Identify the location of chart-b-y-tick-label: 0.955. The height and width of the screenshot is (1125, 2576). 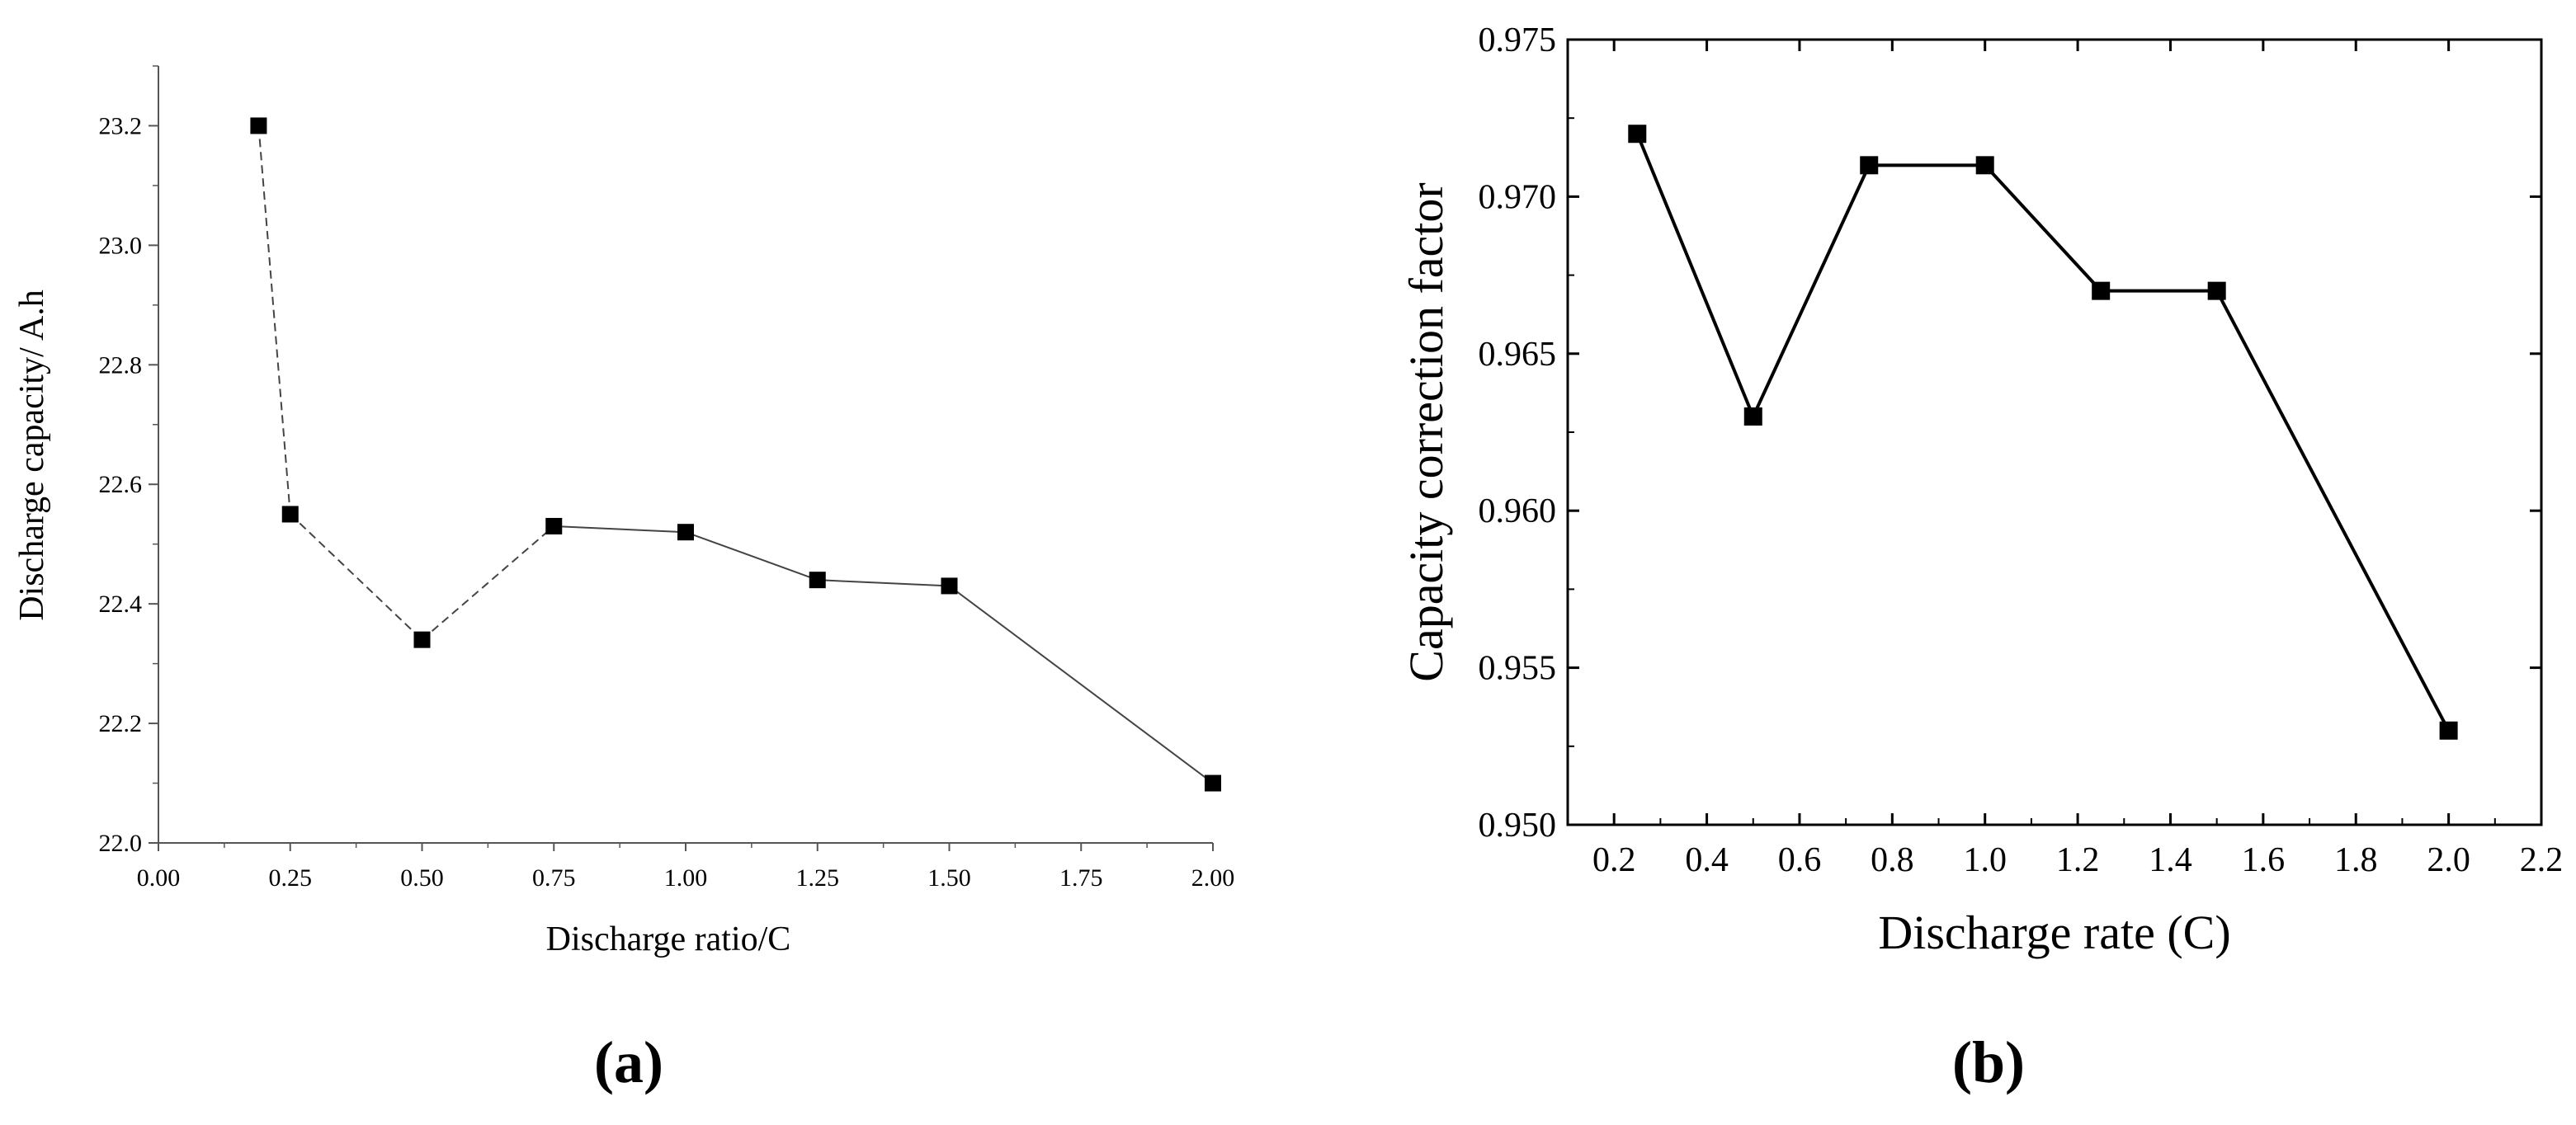
(1518, 669).